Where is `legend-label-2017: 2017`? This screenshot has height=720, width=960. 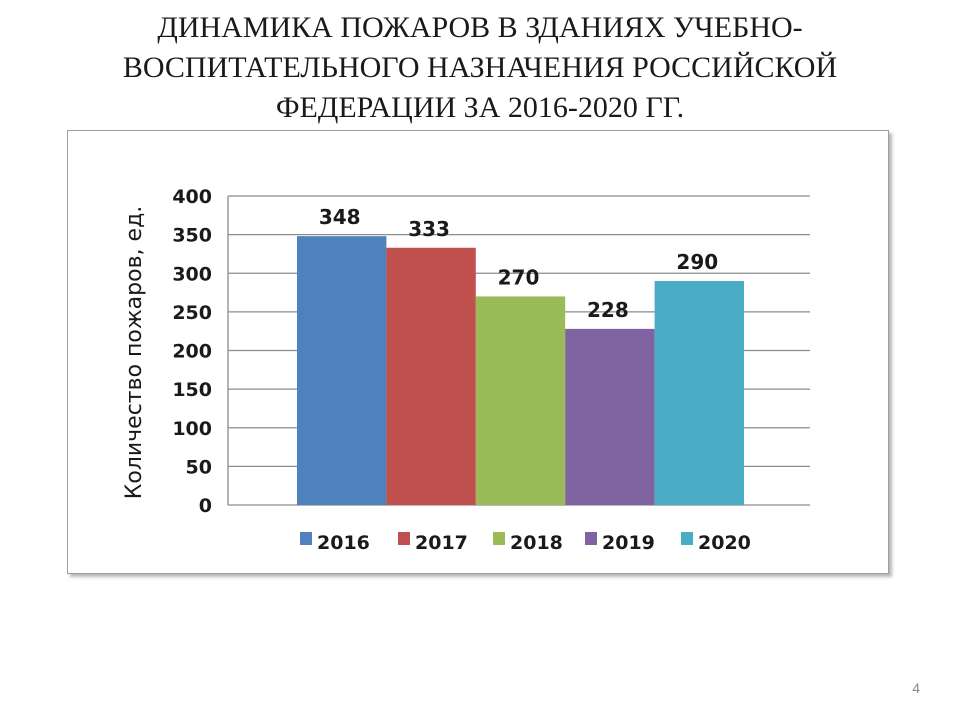 legend-label-2017: 2017 is located at coordinates (441, 543).